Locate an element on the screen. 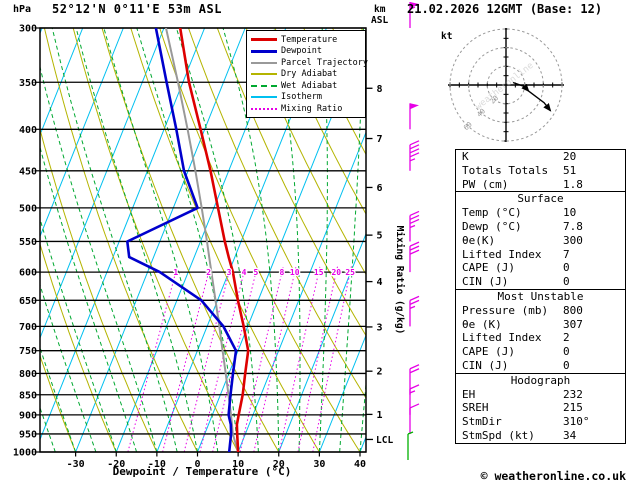 This screenshot has height=486, width=629. stat-row: θe (K) 307 is located at coordinates (540, 325).